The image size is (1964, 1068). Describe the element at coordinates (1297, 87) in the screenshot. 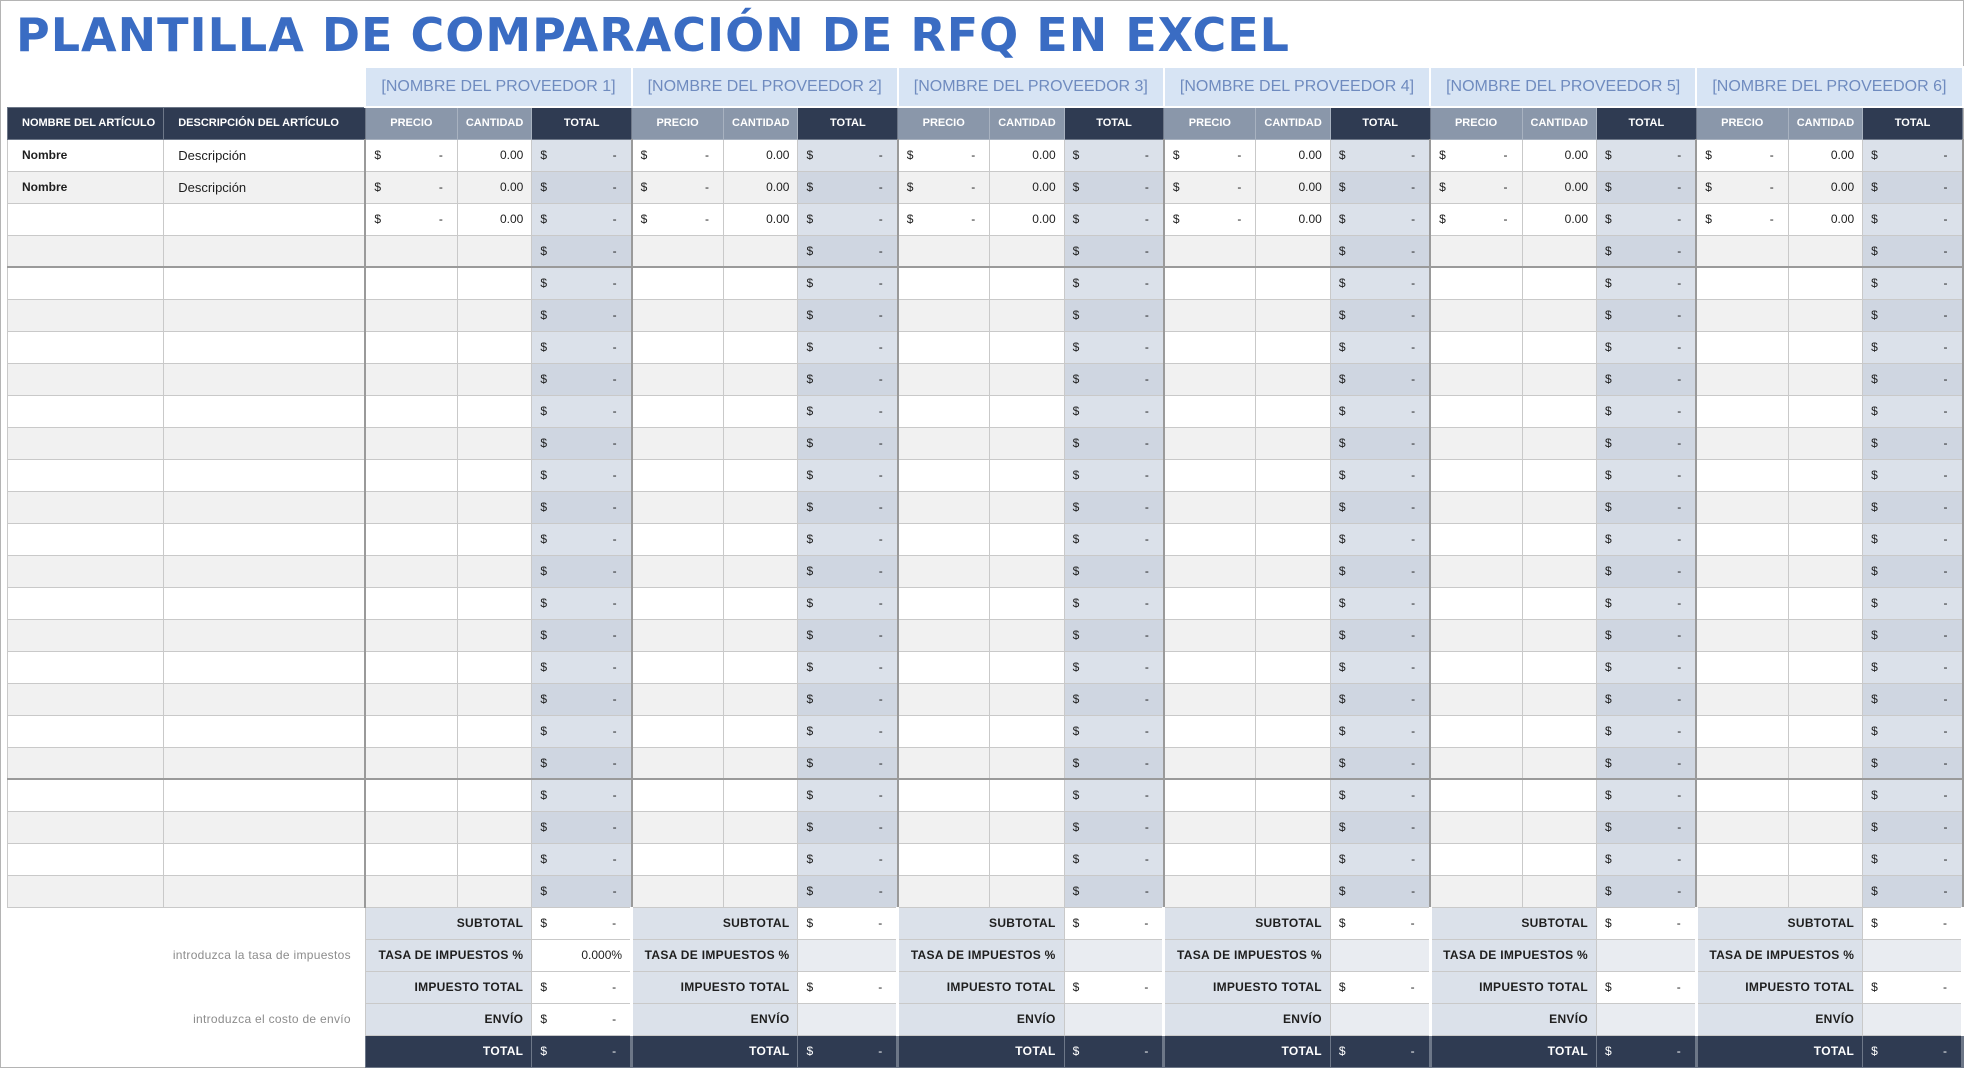

I see `vendor-name-4: [NOMBRE DEL PROVEEDOR 4]` at that location.